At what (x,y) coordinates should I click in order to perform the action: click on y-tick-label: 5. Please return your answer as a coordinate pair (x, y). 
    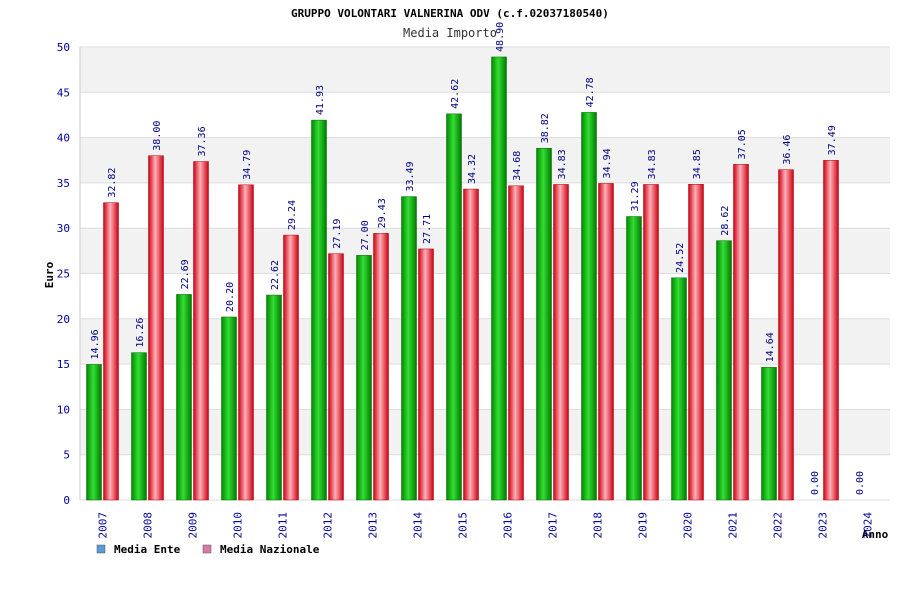
    Looking at the image, I should click on (66, 455).